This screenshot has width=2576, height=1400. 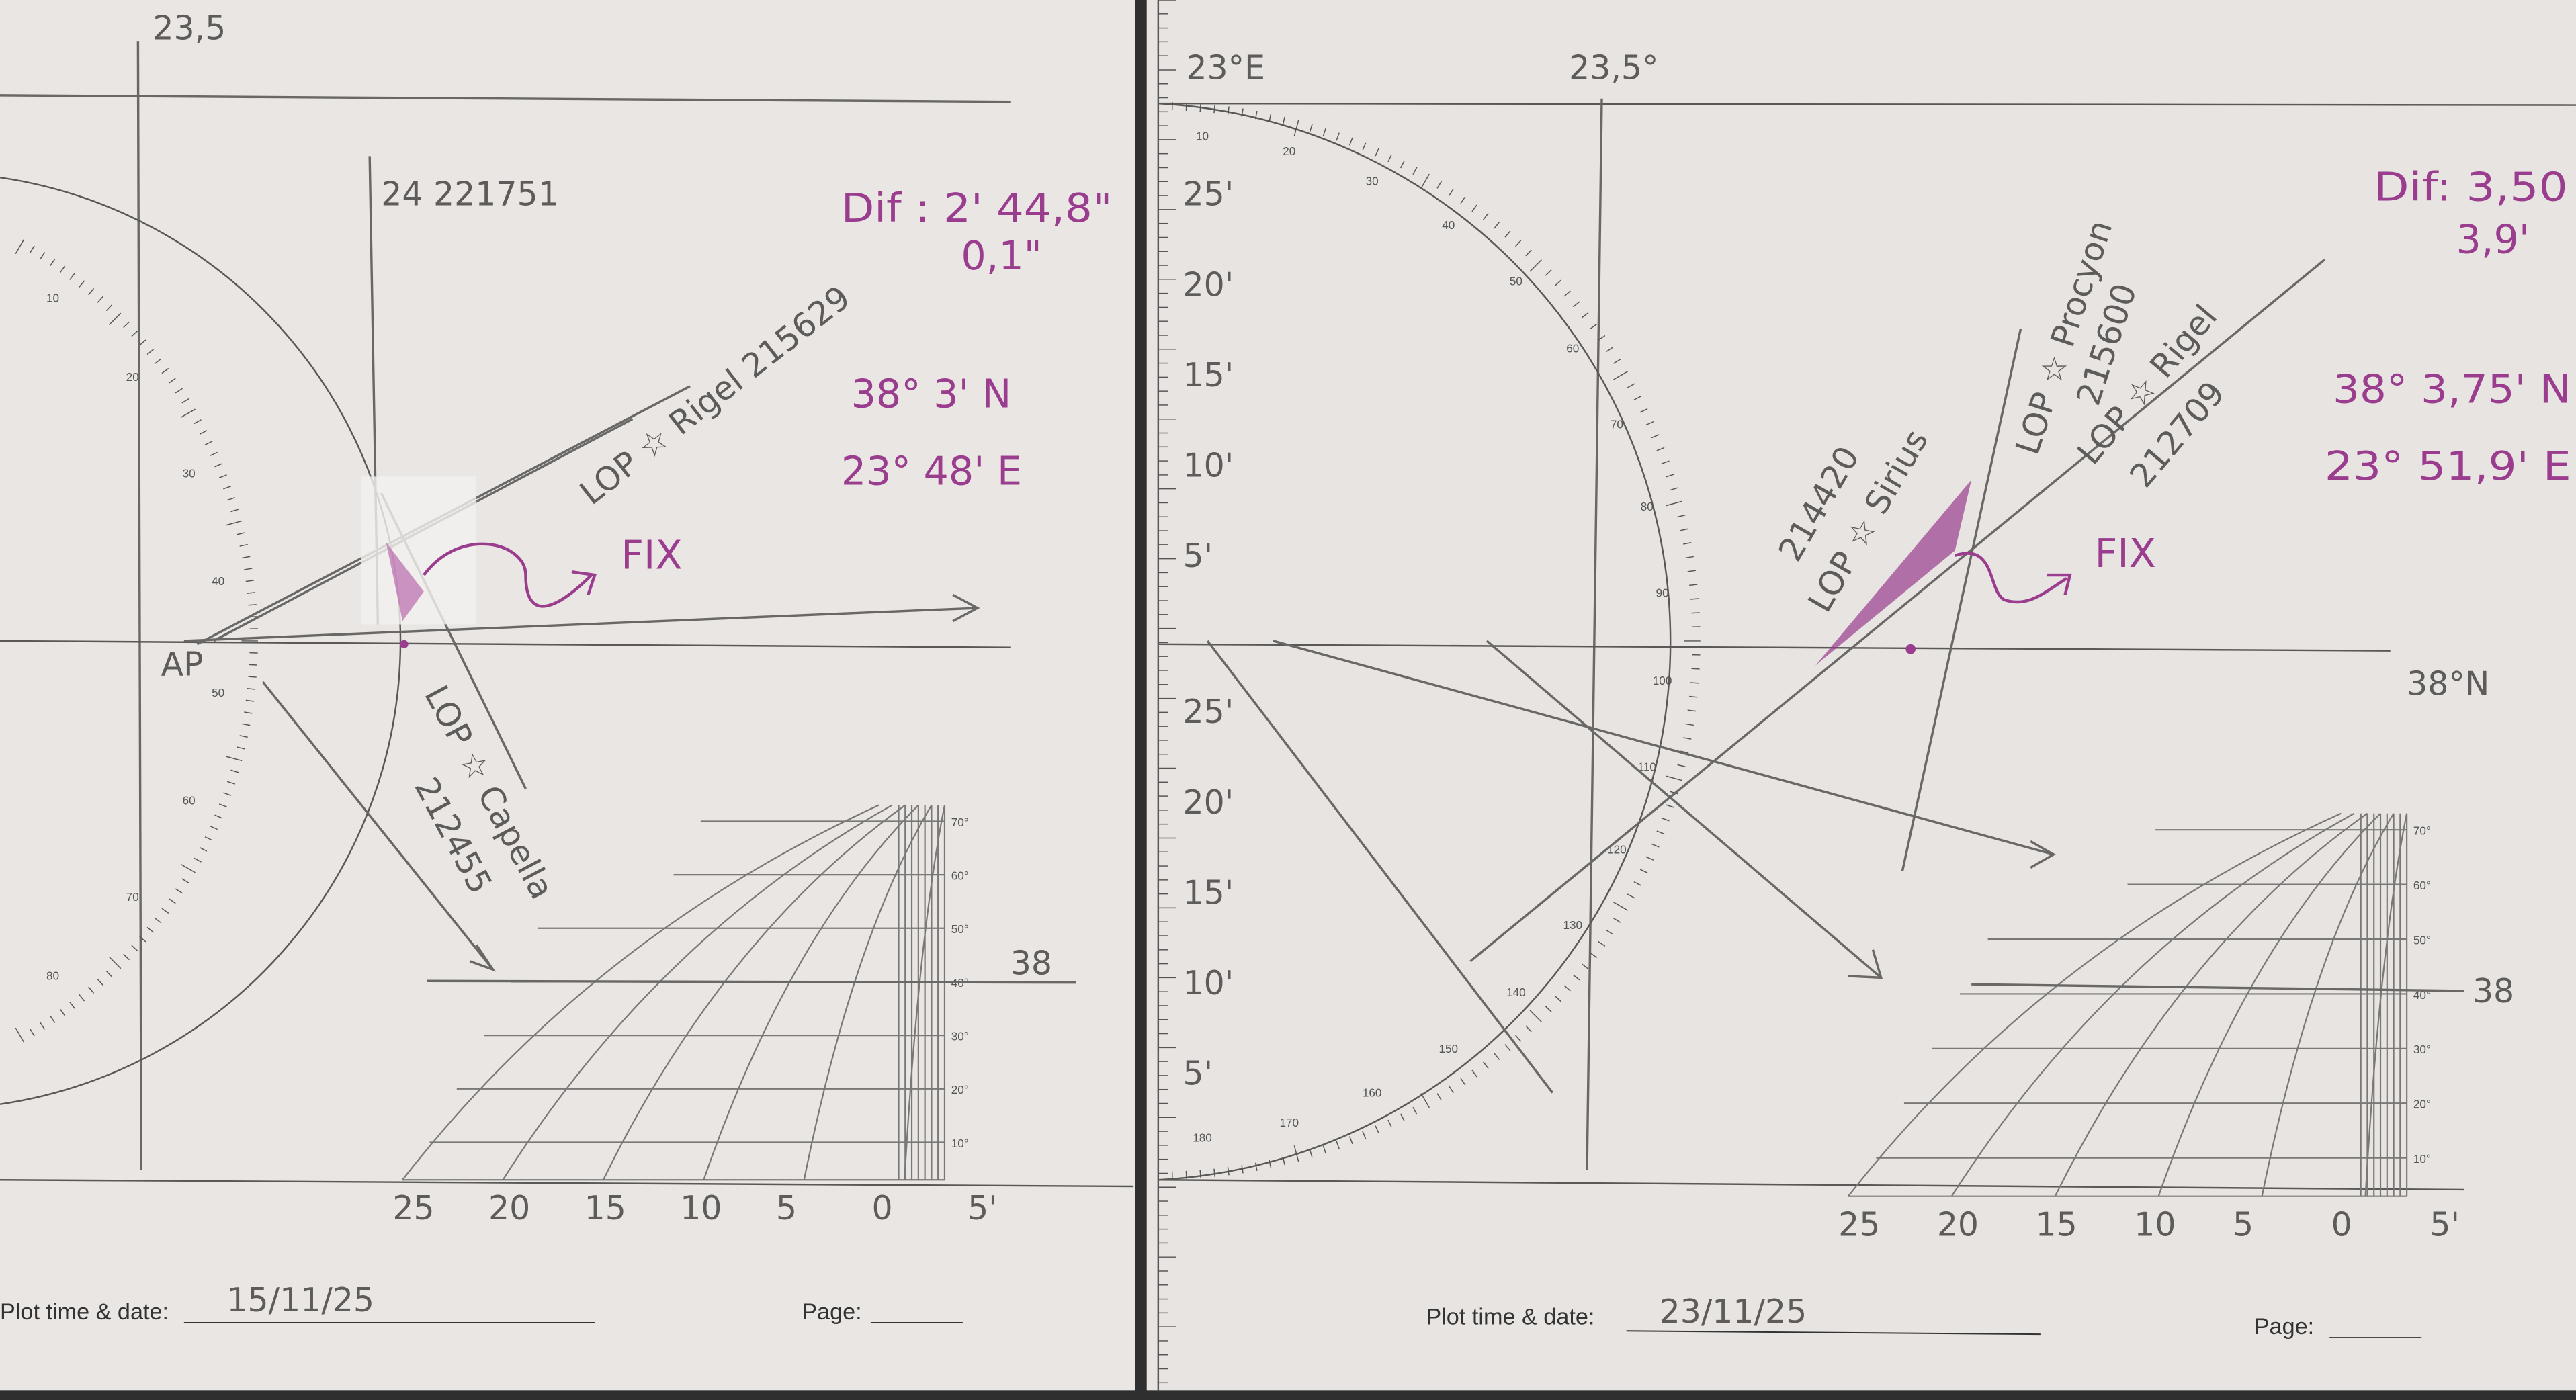 I want to click on minute-label: 5, so click(x=2243, y=1224).